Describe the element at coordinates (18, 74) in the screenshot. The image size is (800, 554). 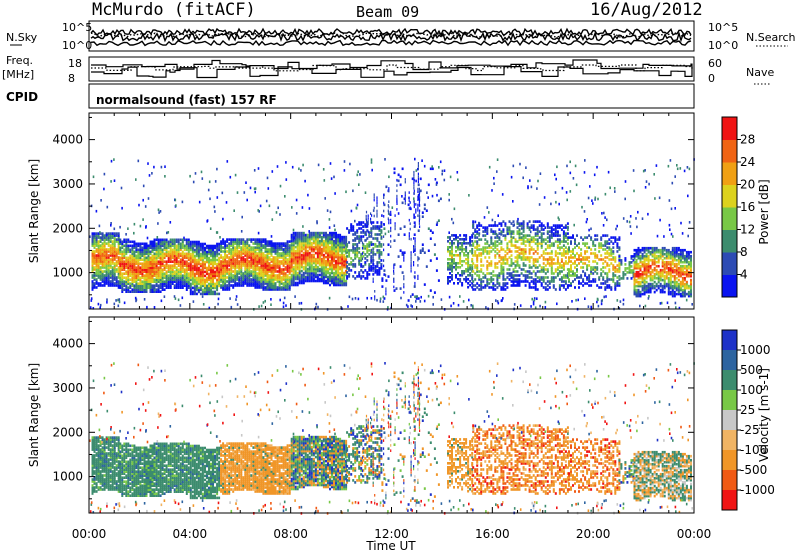
I see `freq-unit-label: [MHz]` at that location.